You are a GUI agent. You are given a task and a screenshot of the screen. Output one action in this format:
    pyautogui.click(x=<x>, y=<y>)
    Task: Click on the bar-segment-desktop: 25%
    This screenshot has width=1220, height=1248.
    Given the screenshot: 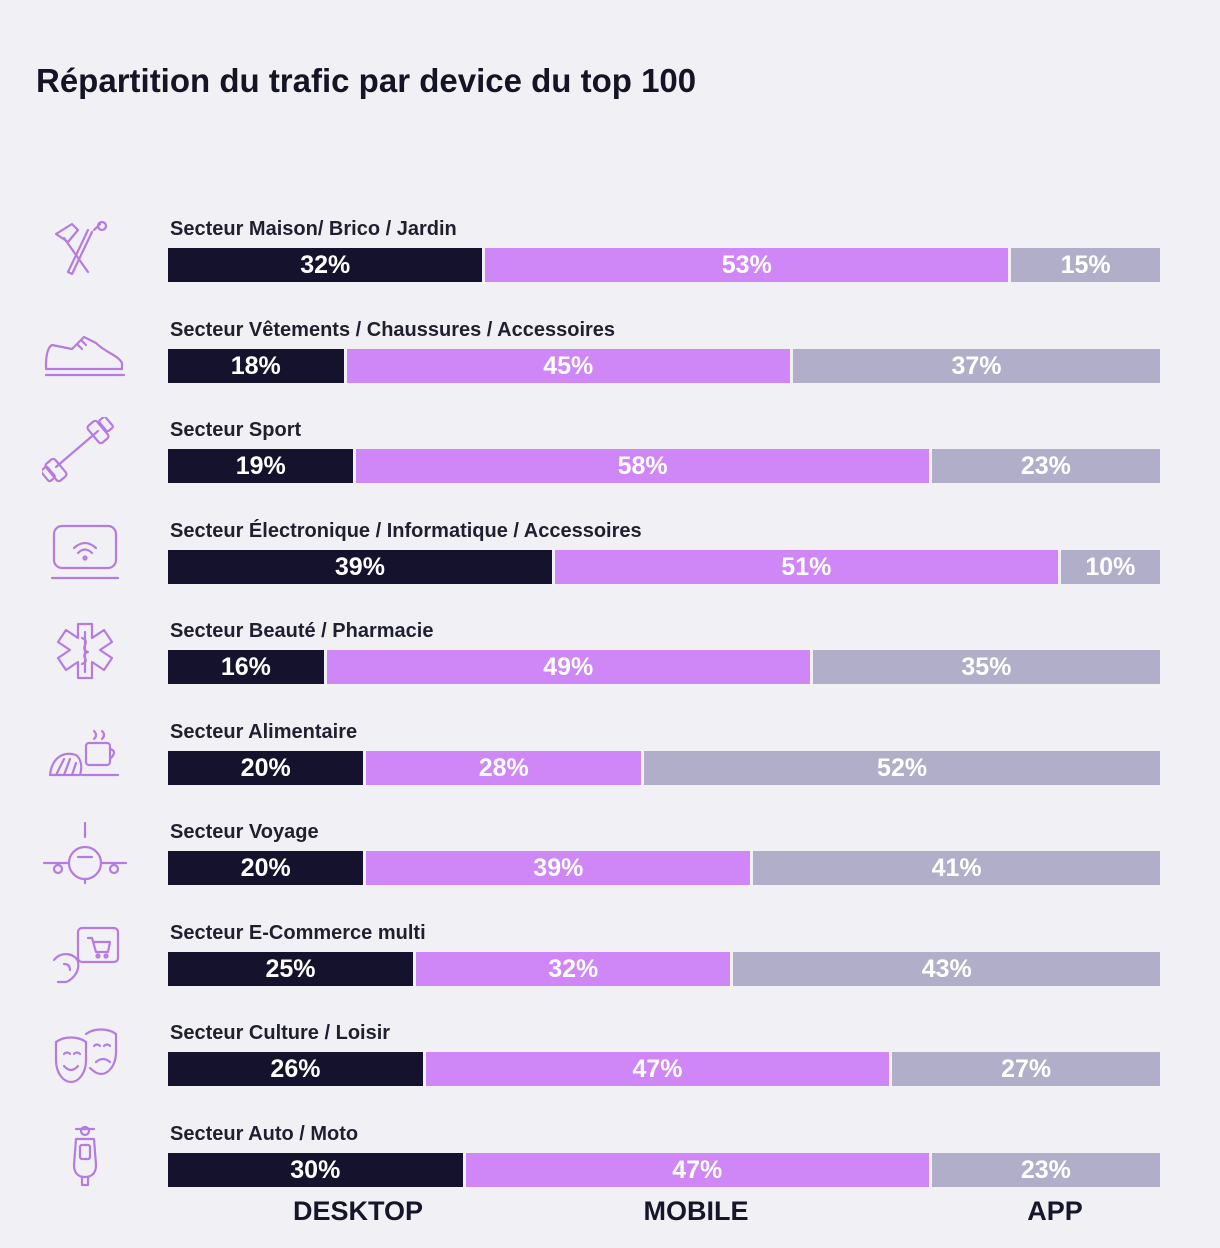 What is the action you would take?
    pyautogui.click(x=290, y=969)
    